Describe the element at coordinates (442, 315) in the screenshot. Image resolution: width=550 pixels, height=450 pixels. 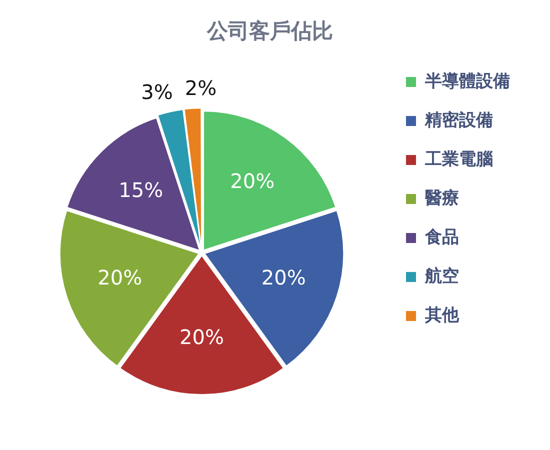
I see `legend-label: 其他` at that location.